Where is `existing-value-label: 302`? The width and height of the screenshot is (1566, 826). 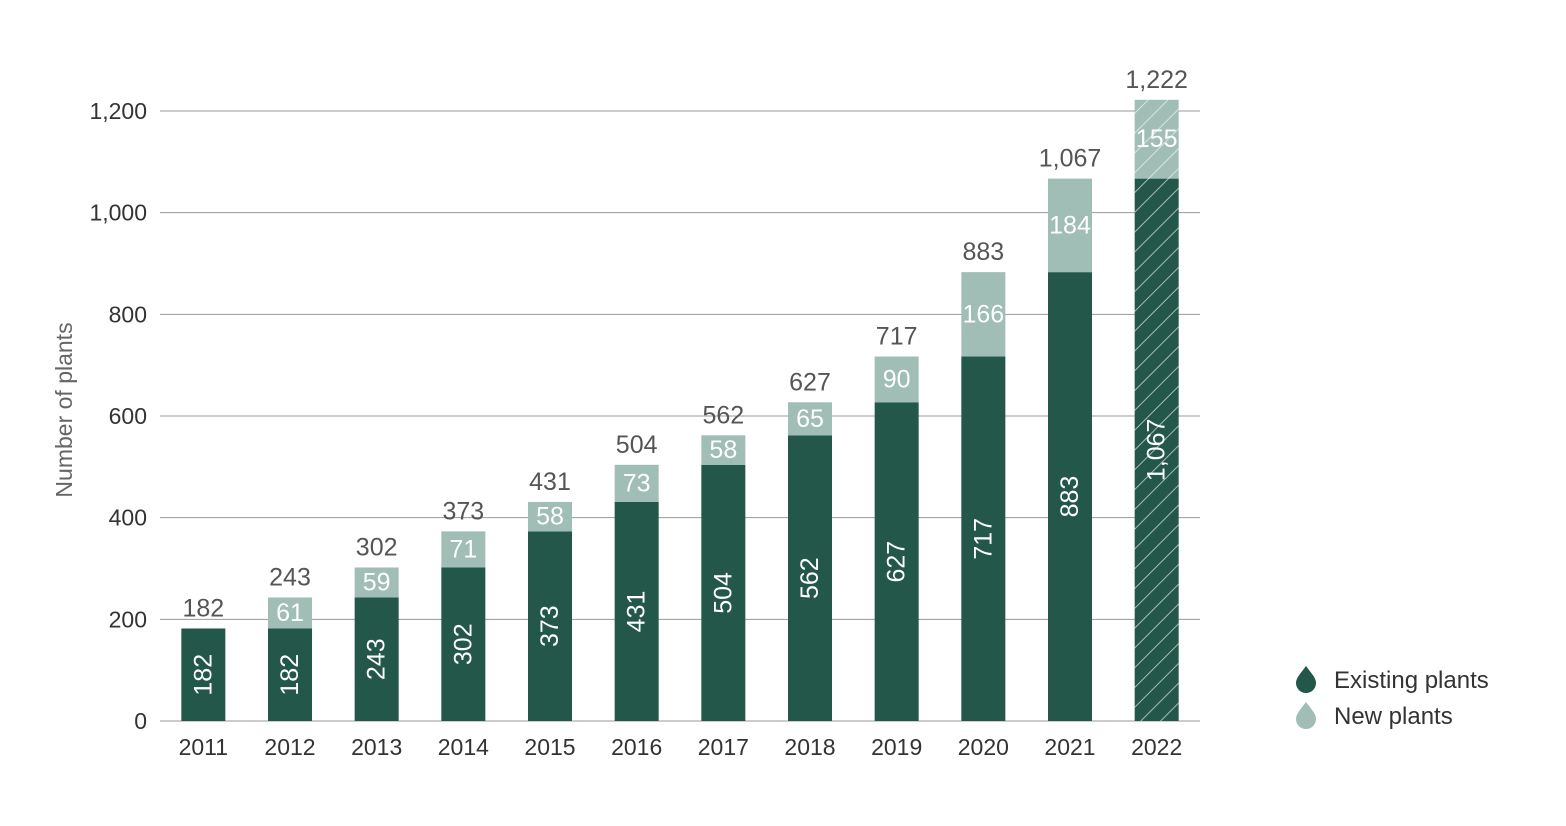
existing-value-label: 302 is located at coordinates (463, 644).